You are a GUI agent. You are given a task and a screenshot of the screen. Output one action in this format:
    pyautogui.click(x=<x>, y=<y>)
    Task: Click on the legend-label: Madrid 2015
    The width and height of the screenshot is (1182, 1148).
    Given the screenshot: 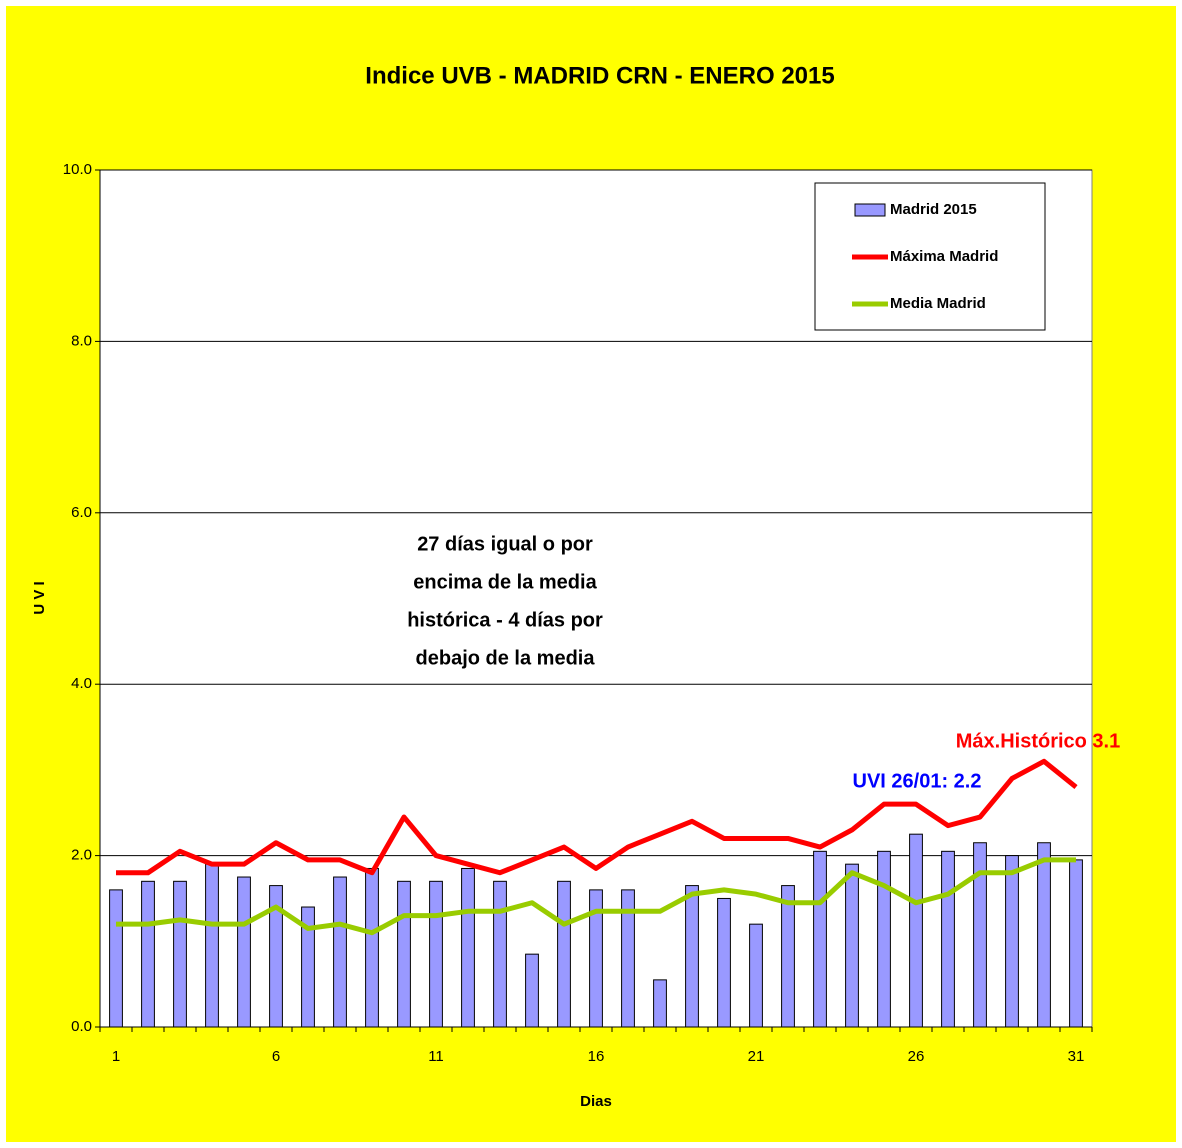 What is the action you would take?
    pyautogui.click(x=933, y=209)
    